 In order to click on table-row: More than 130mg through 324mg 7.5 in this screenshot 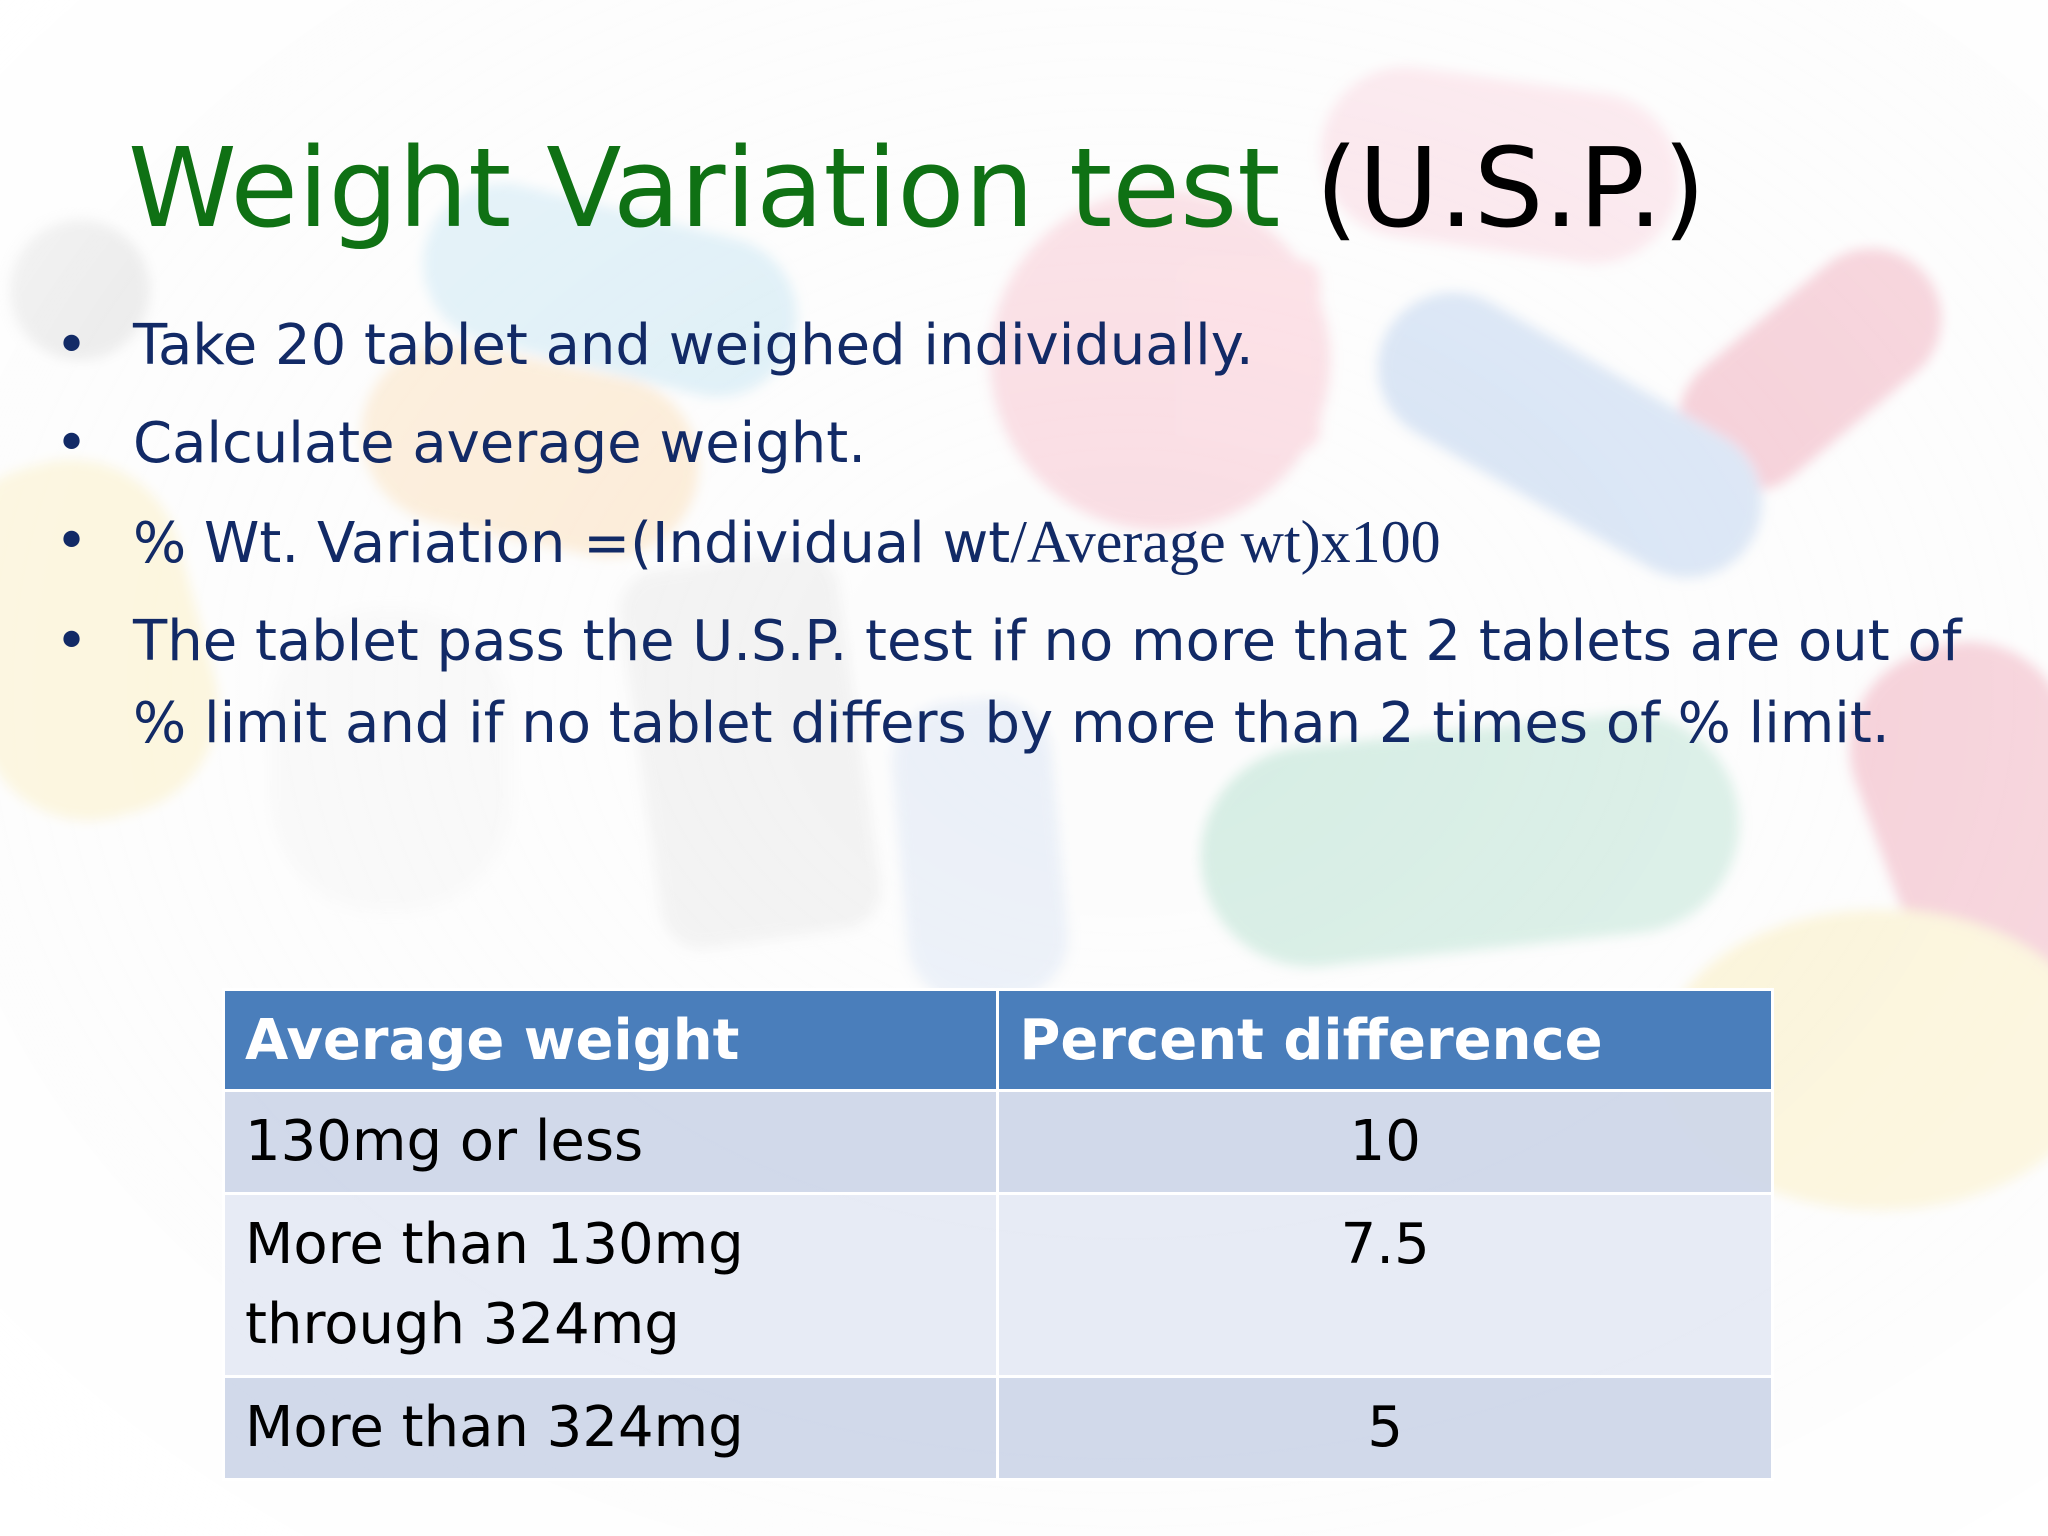, I will do `click(997, 1285)`.